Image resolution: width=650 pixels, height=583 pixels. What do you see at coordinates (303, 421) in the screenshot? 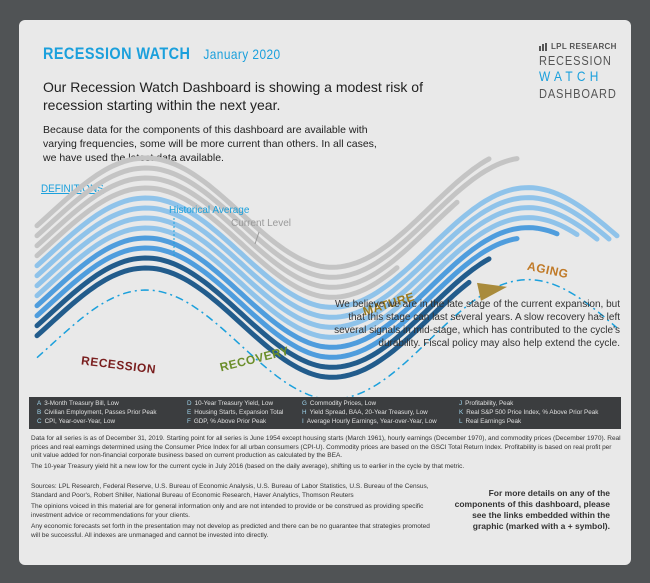
I see `legend-key: I` at bounding box center [303, 421].